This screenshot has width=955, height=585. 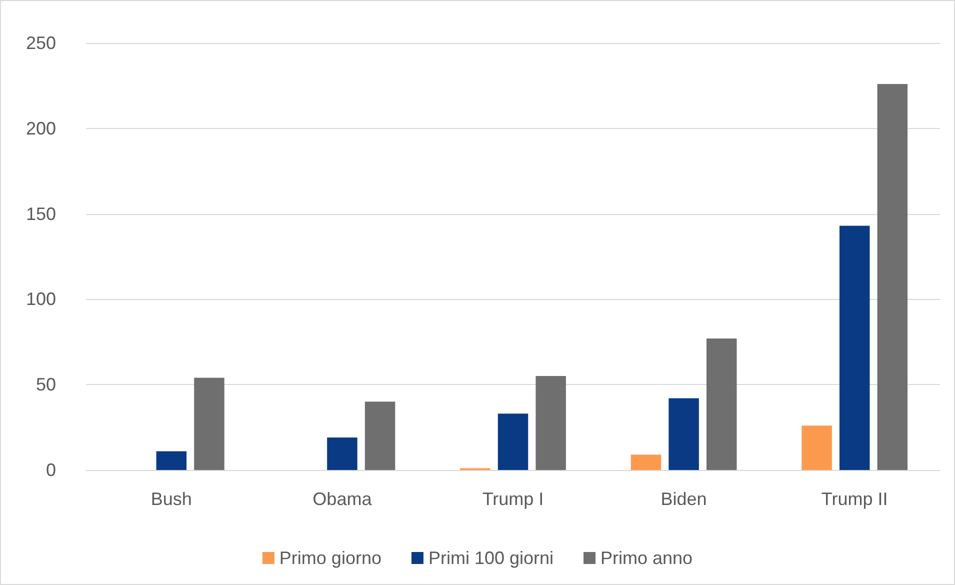 I want to click on x-tick-label: Biden, so click(x=683, y=499).